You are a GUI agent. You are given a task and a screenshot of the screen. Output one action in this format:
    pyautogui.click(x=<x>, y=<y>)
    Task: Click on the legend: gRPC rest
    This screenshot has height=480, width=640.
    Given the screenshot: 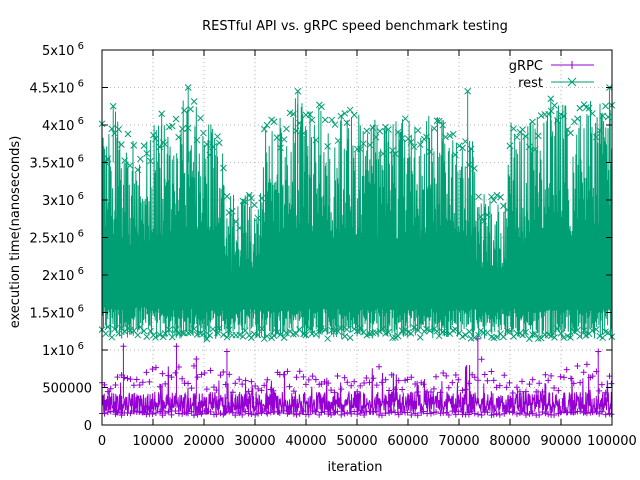 What is the action you would take?
    pyautogui.click(x=551, y=75)
    